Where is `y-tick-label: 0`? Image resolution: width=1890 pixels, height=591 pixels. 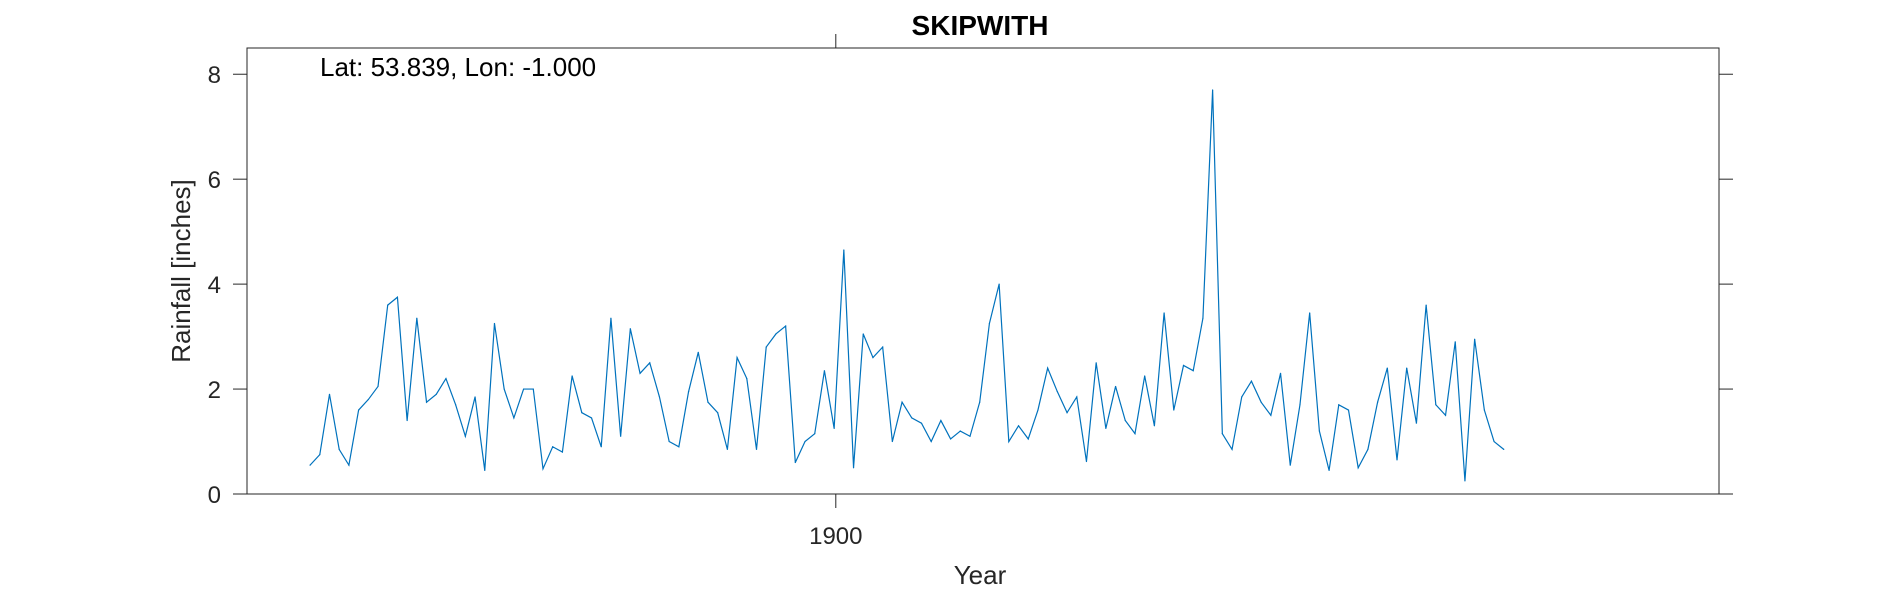
y-tick-label: 0 is located at coordinates (214, 495).